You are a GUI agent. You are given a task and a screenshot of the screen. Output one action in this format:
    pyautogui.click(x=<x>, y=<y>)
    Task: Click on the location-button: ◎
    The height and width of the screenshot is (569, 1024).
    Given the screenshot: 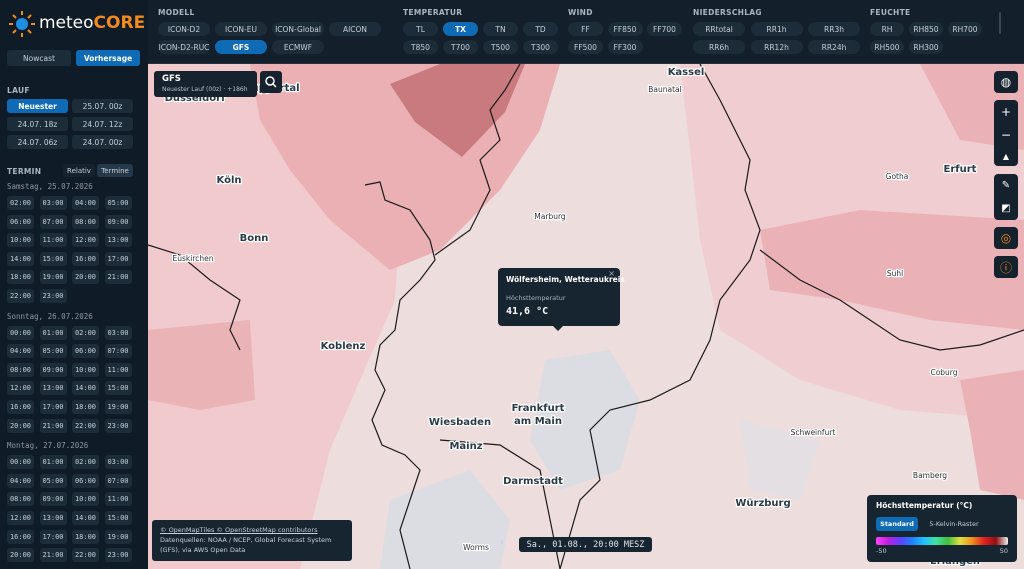 What is the action you would take?
    pyautogui.click(x=1006, y=238)
    